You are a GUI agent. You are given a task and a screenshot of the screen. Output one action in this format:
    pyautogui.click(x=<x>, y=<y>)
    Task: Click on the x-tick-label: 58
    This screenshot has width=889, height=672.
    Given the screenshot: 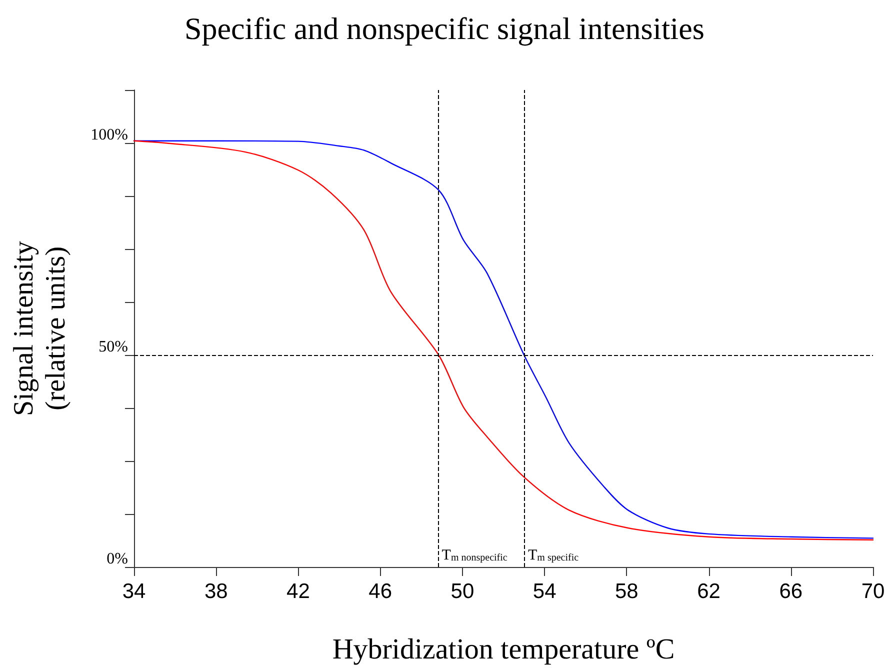 What is the action you would take?
    pyautogui.click(x=626, y=591)
    